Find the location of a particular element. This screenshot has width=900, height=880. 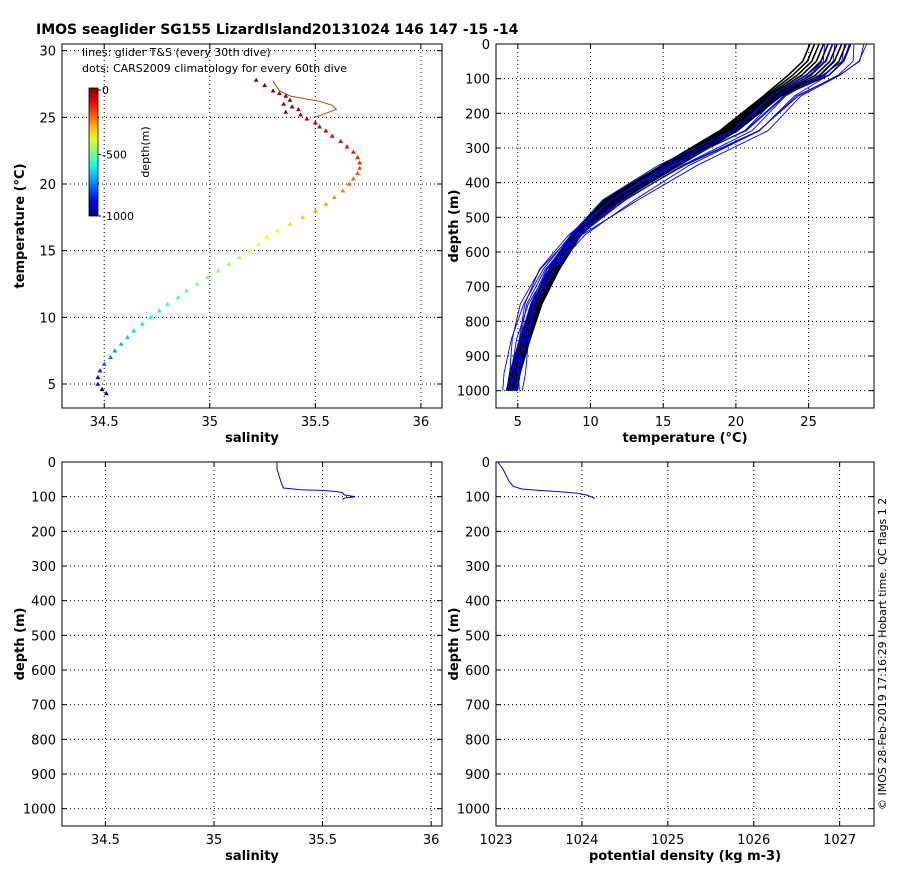

x-tick-label: 36 is located at coordinates (431, 840).